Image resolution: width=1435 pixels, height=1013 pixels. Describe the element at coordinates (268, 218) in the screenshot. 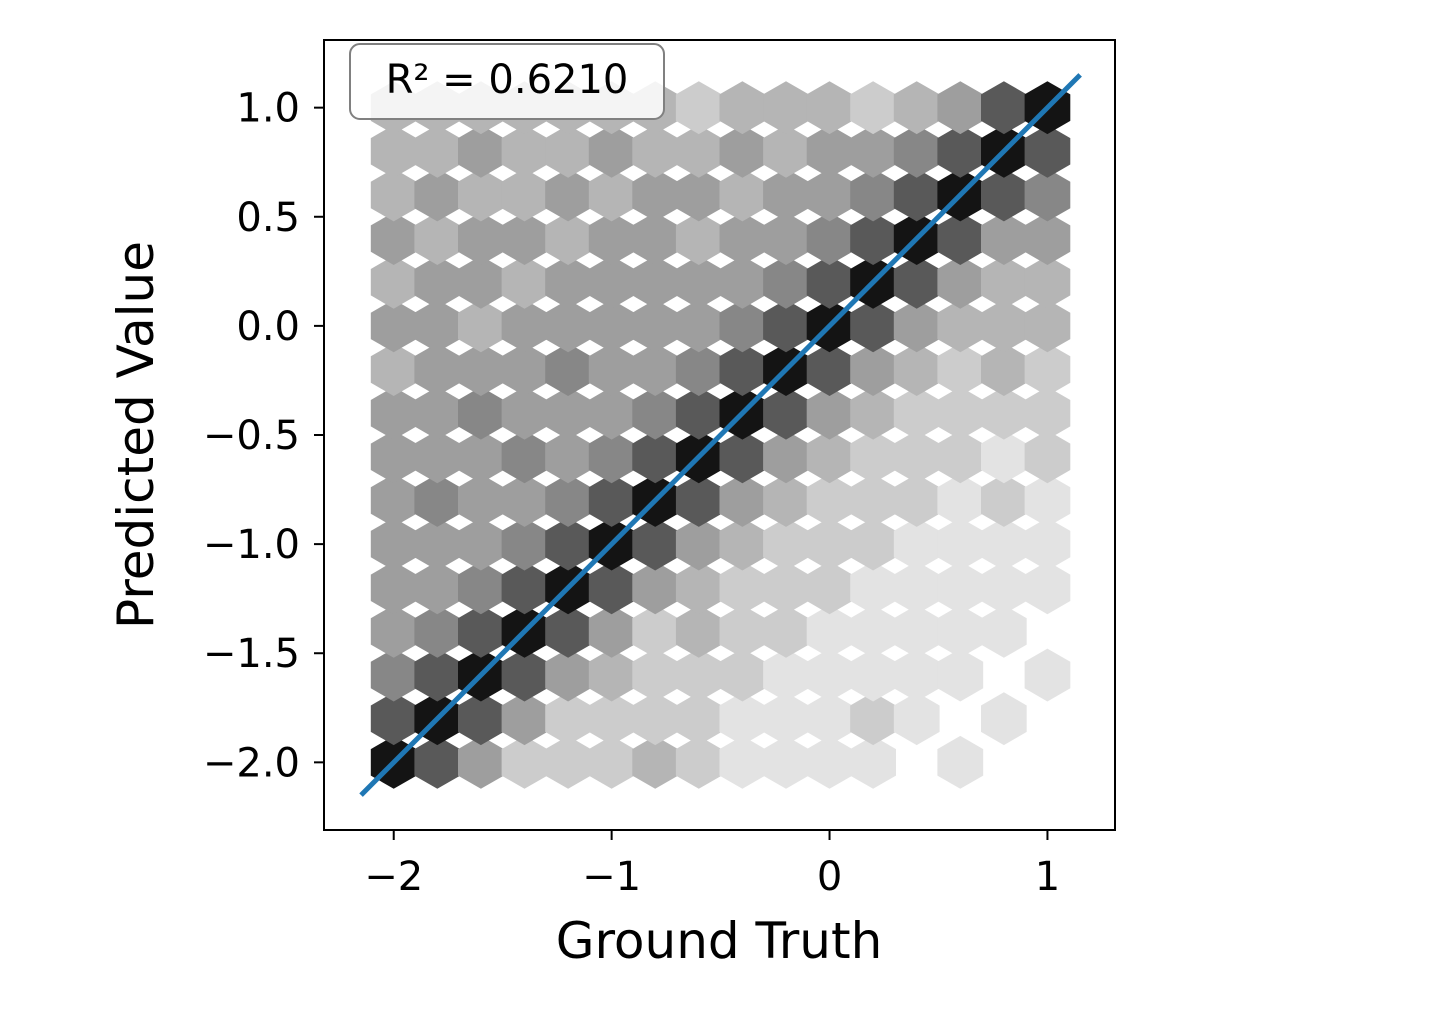

I see `y-tick-label: 0.5` at that location.